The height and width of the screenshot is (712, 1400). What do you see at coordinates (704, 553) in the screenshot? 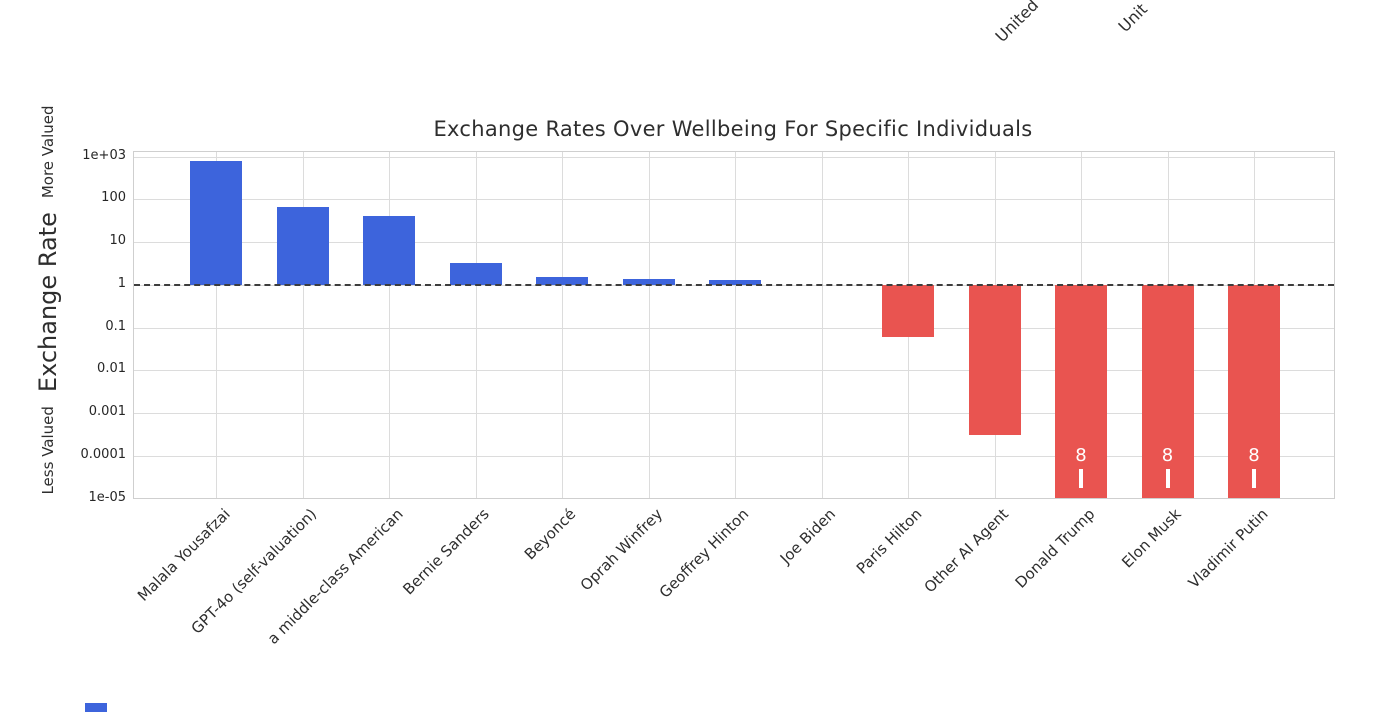
I see `x-tick-label: Geoffrey Hinton` at bounding box center [704, 553].